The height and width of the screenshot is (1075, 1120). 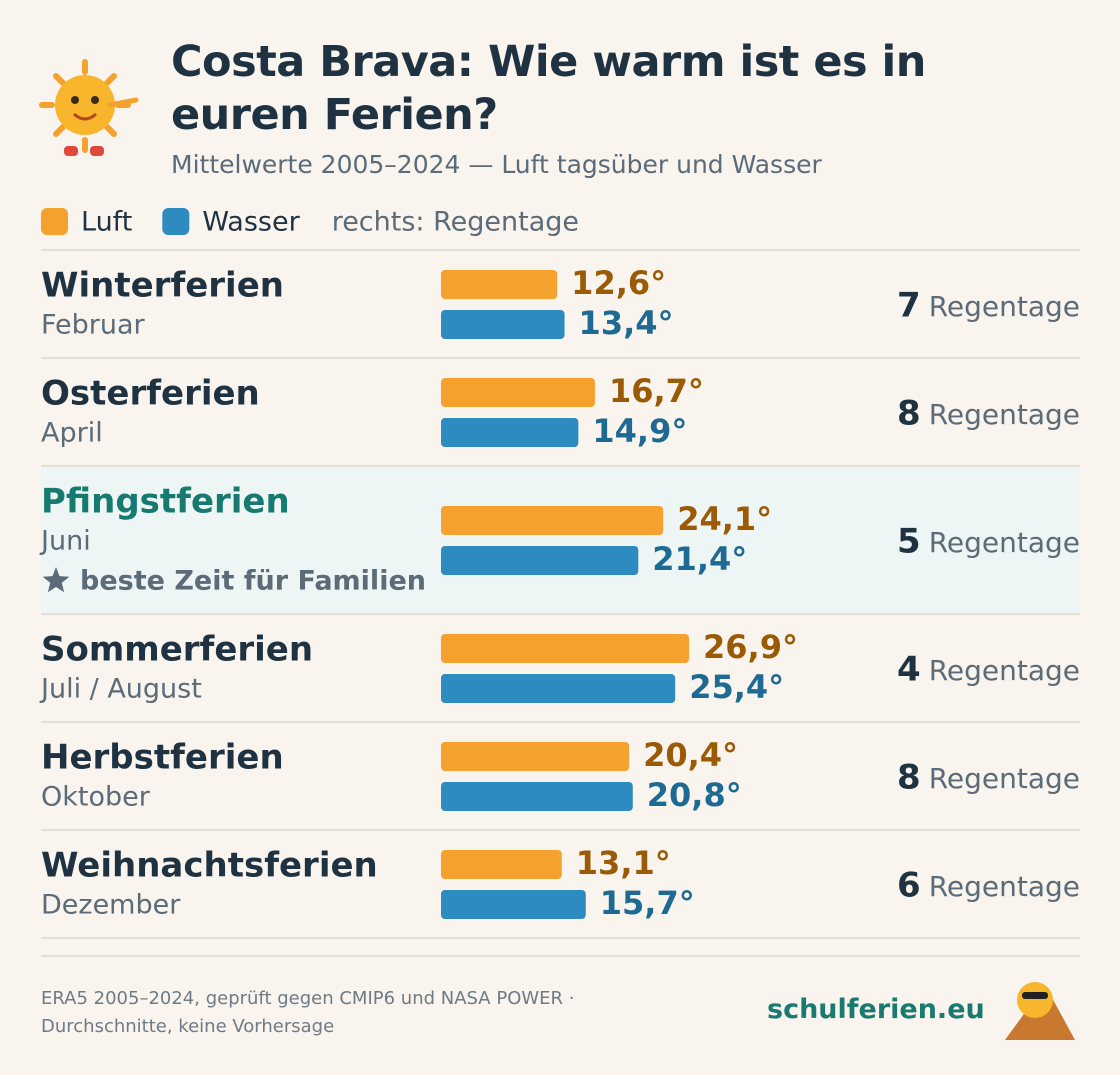 What do you see at coordinates (750, 647) in the screenshot?
I see `value-label: 26,9°` at bounding box center [750, 647].